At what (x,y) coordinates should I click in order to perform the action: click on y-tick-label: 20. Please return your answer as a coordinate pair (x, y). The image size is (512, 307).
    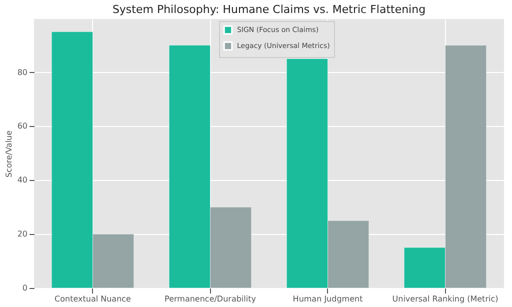
    Looking at the image, I should click on (22, 234).